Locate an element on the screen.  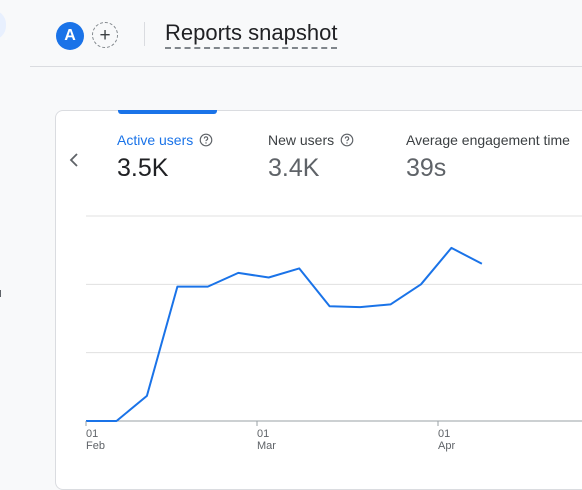
metric-label: New users is located at coordinates (301, 140).